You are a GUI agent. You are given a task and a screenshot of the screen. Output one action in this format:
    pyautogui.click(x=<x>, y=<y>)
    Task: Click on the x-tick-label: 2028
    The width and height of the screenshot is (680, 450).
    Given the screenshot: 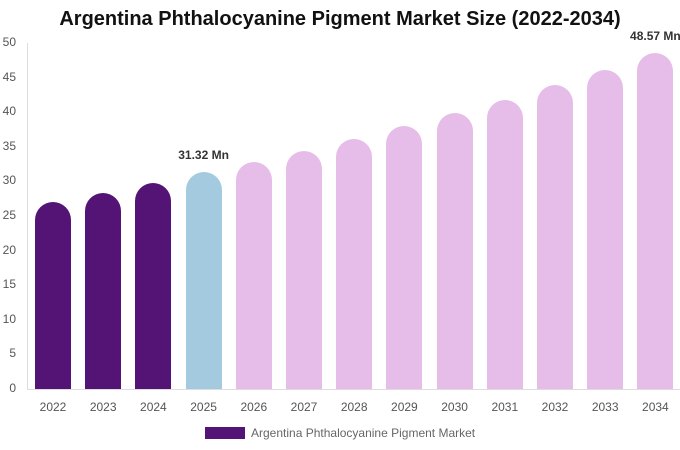 What is the action you would take?
    pyautogui.click(x=354, y=407)
    